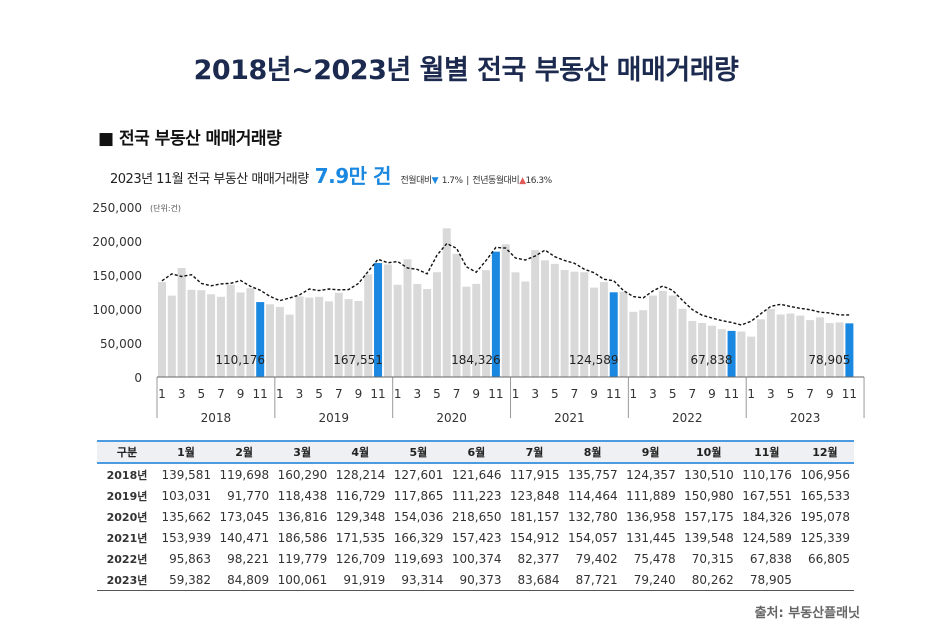 This screenshot has width=932, height=641. What do you see at coordinates (596, 558) in the screenshot?
I see `table-cell: 79,402` at bounding box center [596, 558].